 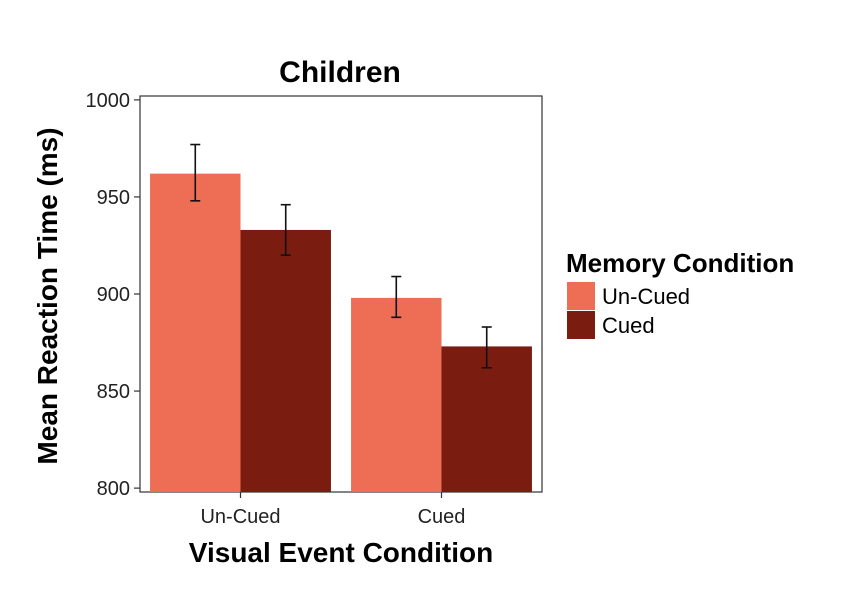 What do you see at coordinates (341, 552) in the screenshot?
I see `x-axis-title: Visual Event Condition` at bounding box center [341, 552].